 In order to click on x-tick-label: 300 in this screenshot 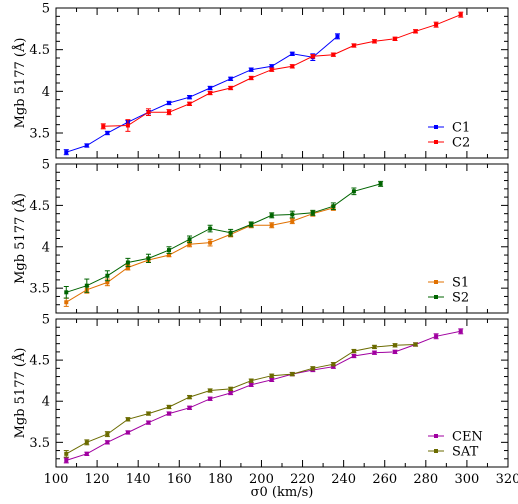, I will do `click(466, 479)`.